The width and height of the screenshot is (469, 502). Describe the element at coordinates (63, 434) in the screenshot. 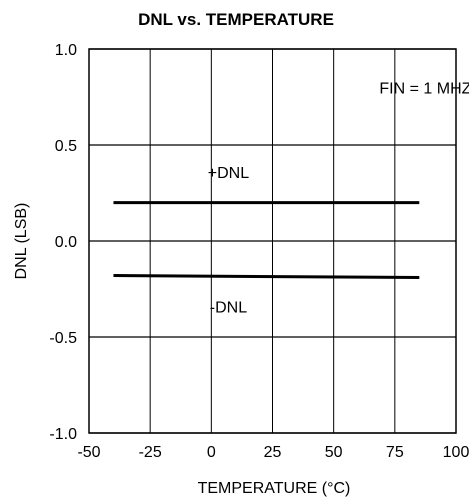

I see `y-tick-label: -1.0` at that location.